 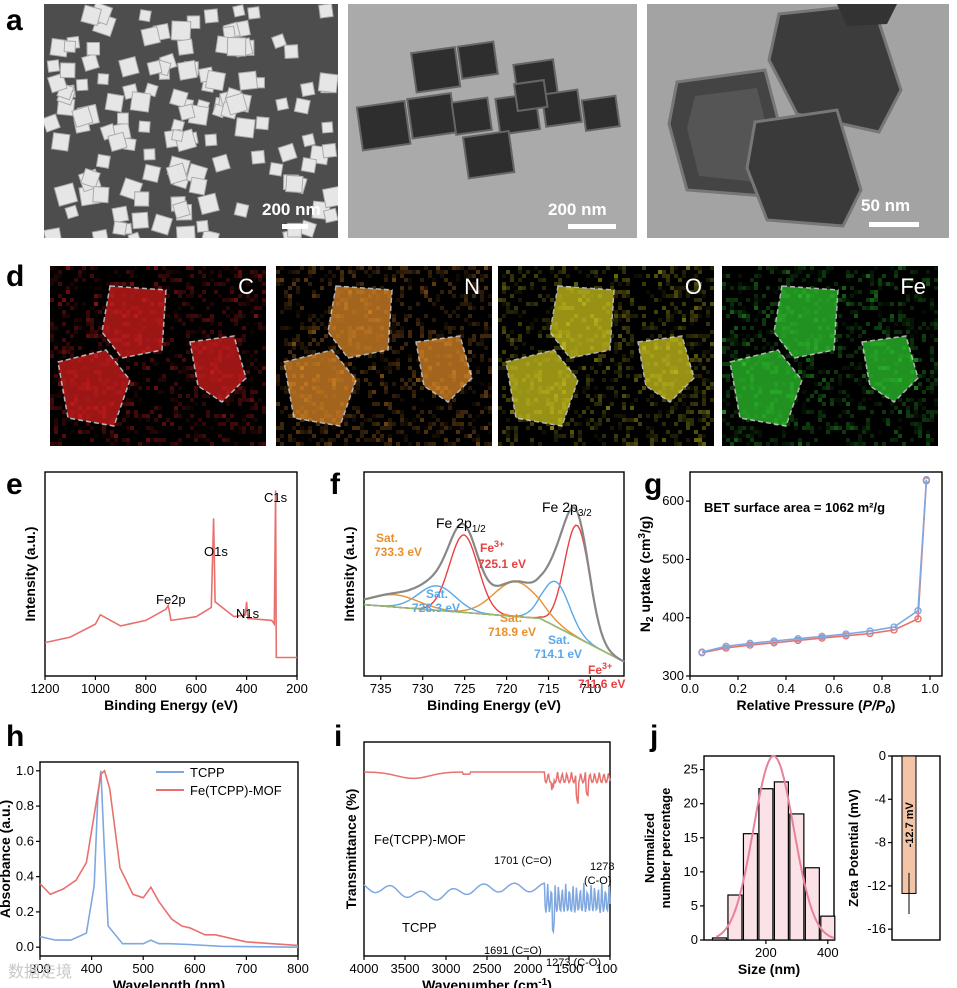 What do you see at coordinates (446, 968) in the screenshot?
I see `x-tick-label: 3000` at bounding box center [446, 968].